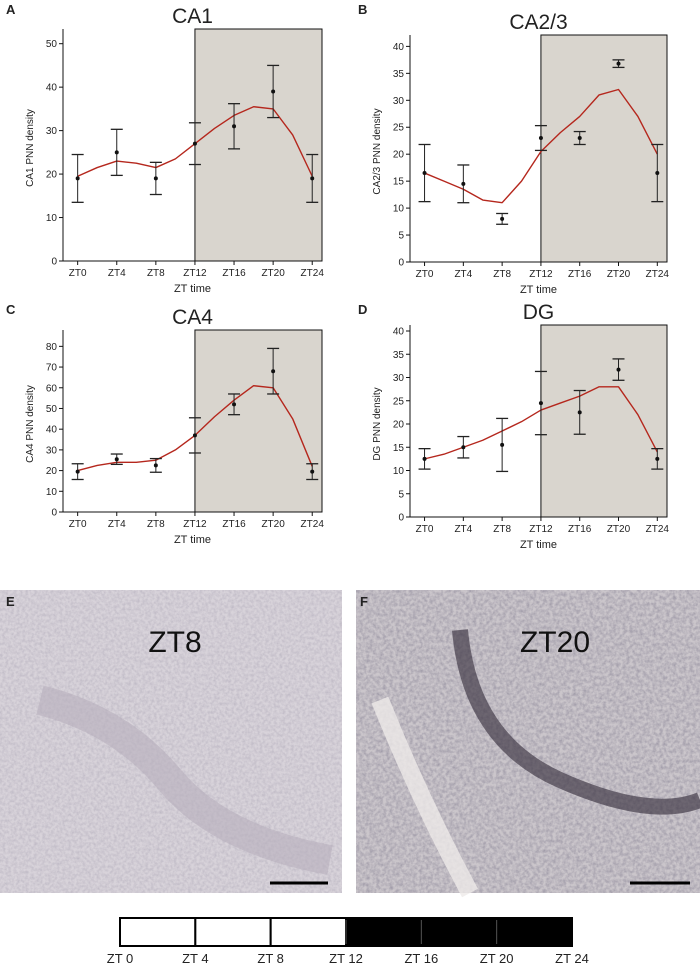 The height and width of the screenshot is (969, 700). Describe the element at coordinates (195, 958) in the screenshot. I see `timeline-label: ZT 4` at that location.